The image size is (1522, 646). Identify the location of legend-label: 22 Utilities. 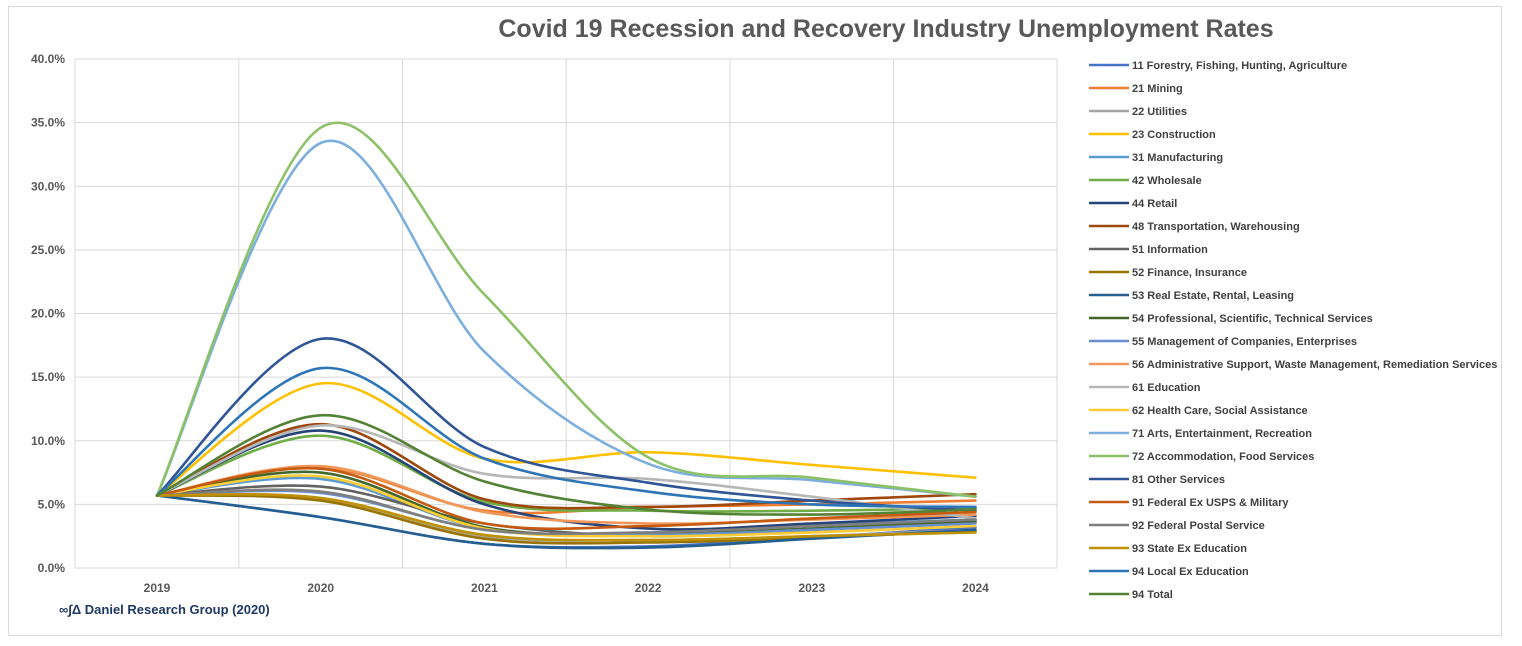
(1159, 112).